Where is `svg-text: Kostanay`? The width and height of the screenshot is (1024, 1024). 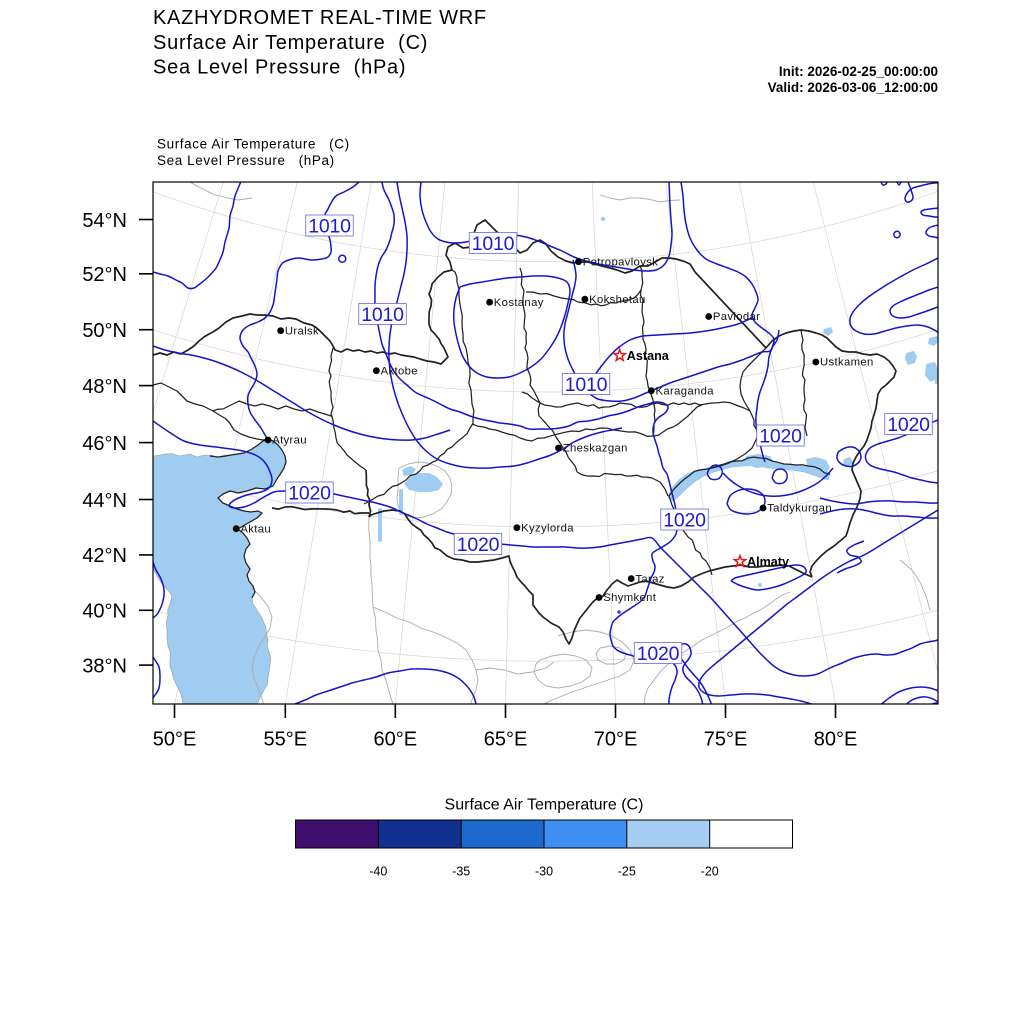 svg-text: Kostanay is located at coordinates (519, 303).